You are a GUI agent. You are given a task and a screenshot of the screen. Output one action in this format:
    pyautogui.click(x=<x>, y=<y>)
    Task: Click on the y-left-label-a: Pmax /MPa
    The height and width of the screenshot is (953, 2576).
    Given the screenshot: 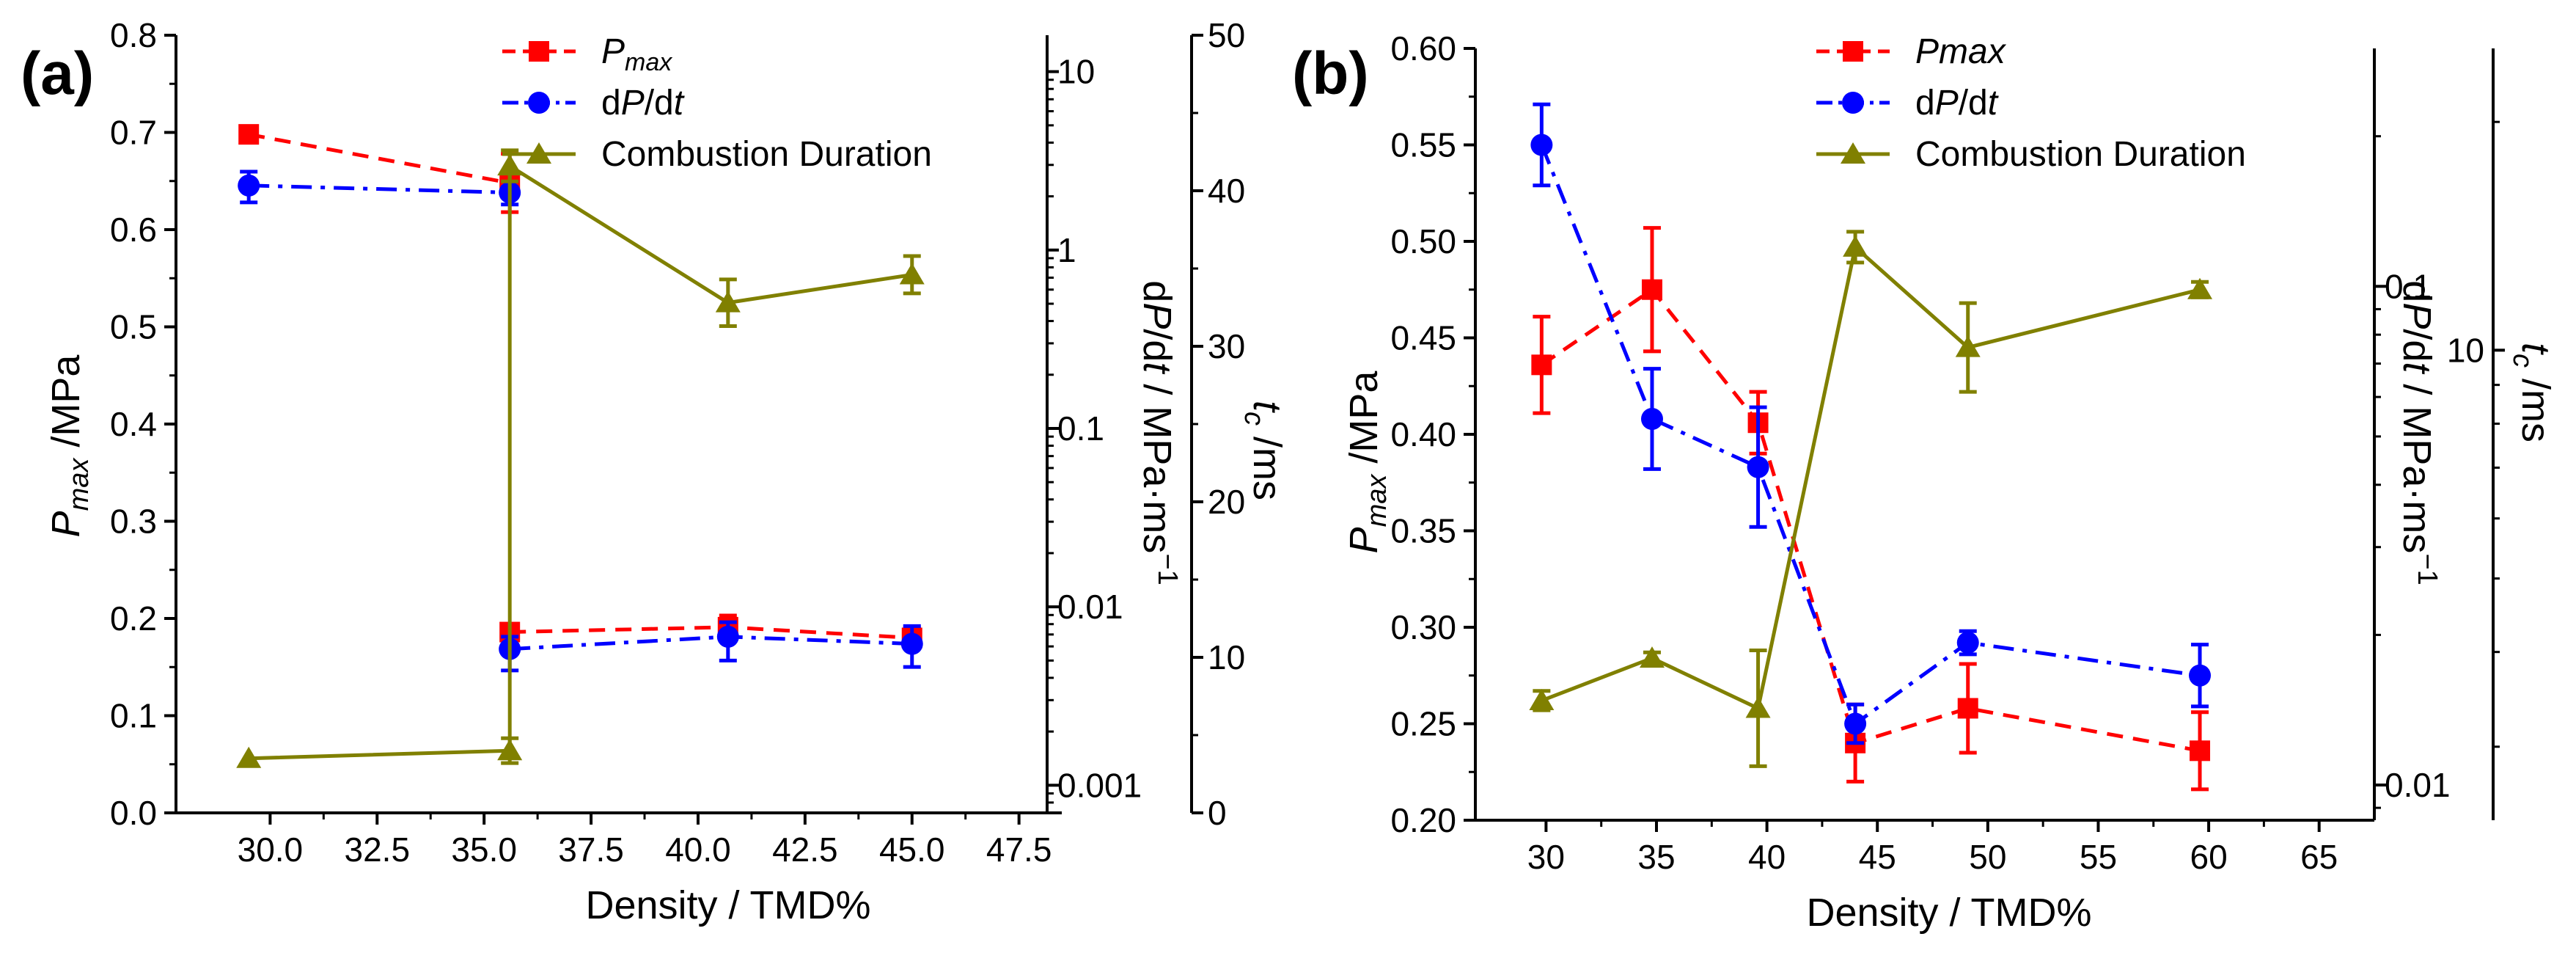 What is the action you would take?
    pyautogui.click(x=70, y=446)
    